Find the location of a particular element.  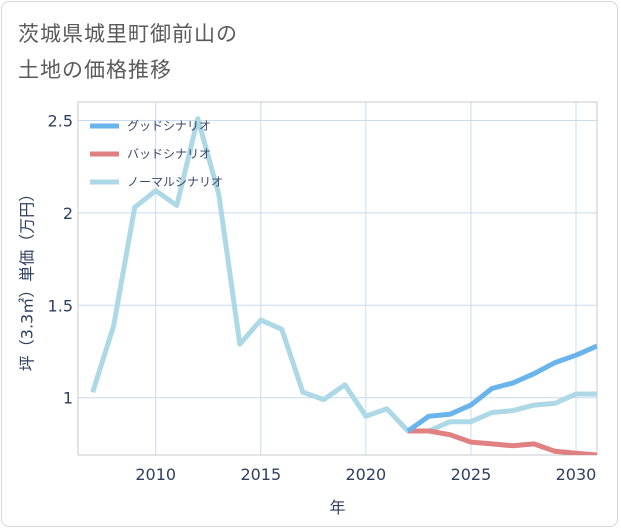

x-tick-label: 2010 is located at coordinates (155, 474).